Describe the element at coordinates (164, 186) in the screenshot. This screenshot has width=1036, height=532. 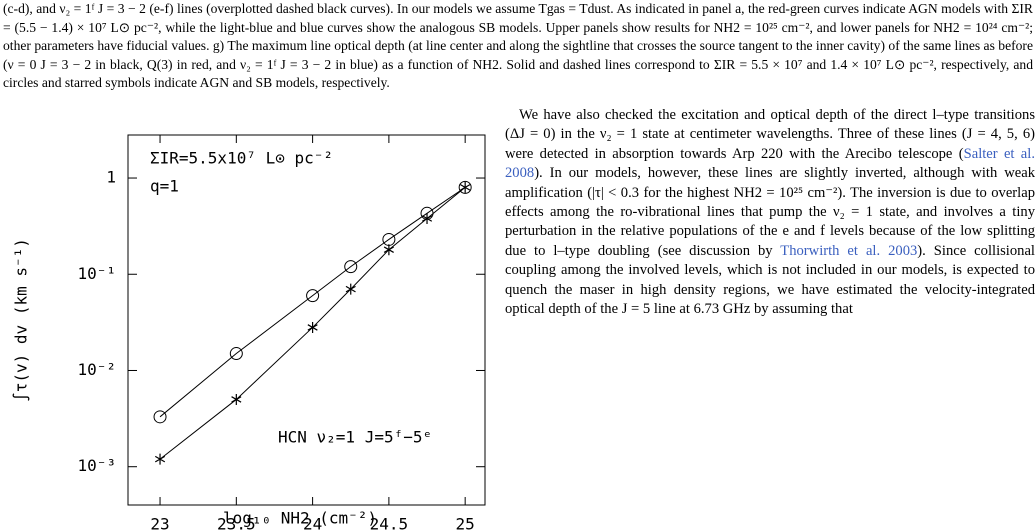
I see `annotation: q=1` at that location.